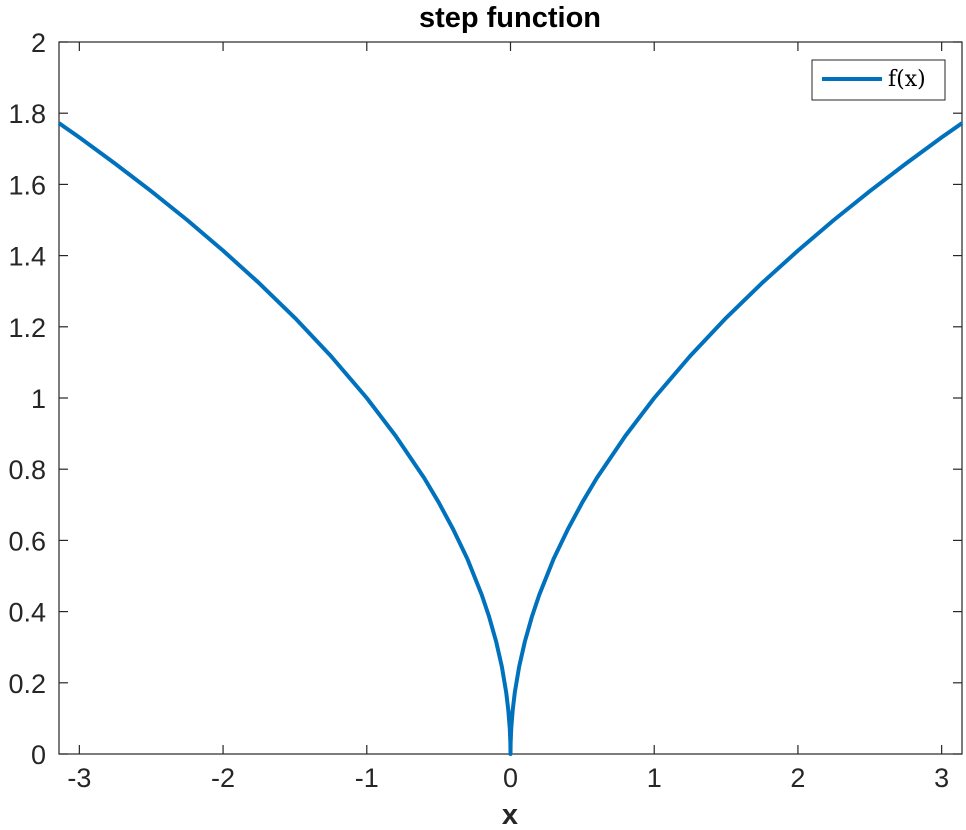 This screenshot has width=966, height=830. What do you see at coordinates (367, 778) in the screenshot?
I see `x-tick-label: -1` at bounding box center [367, 778].